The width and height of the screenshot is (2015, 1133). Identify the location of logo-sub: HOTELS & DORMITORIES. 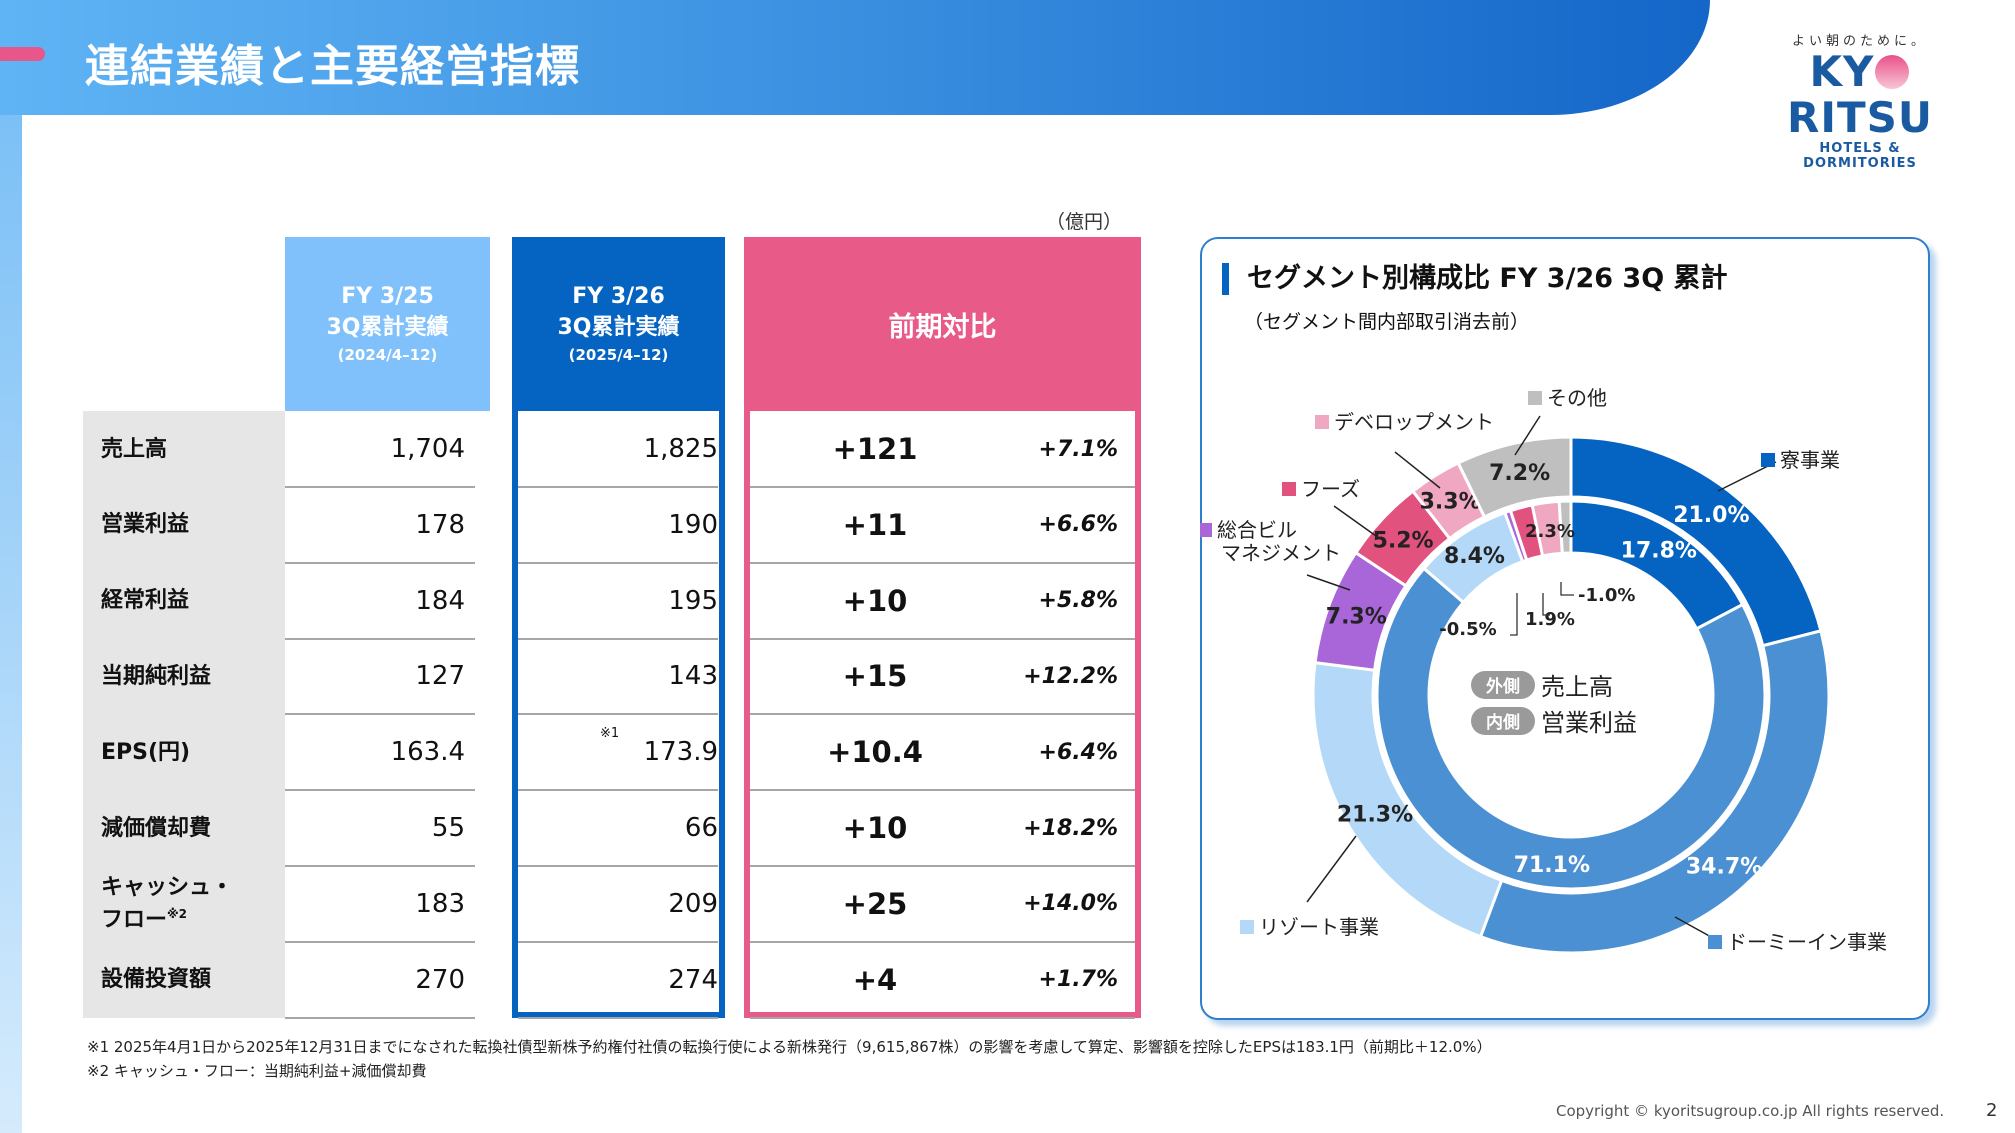
(1860, 156).